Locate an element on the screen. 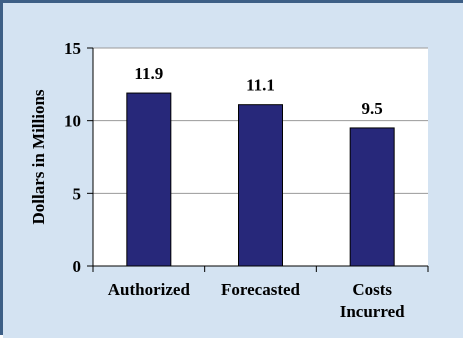  x-category-label: Costs Incurred is located at coordinates (372, 300).